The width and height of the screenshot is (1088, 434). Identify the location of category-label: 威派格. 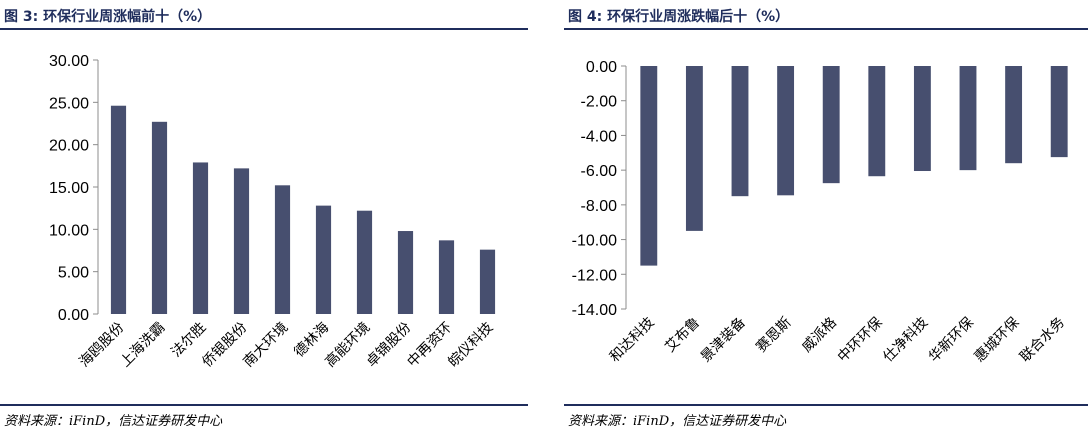
(819, 335).